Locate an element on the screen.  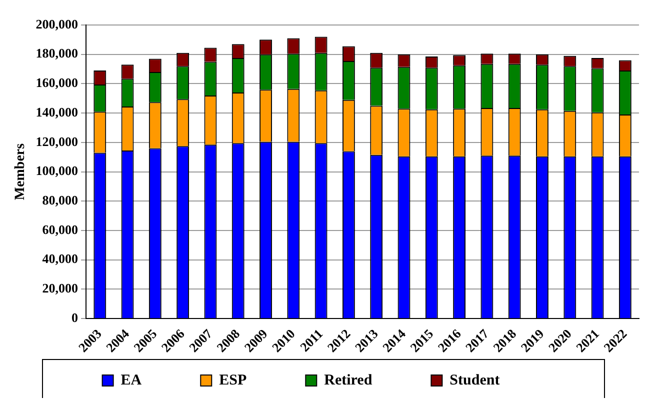
y-tick-label: 40,000 is located at coordinates (60, 258).